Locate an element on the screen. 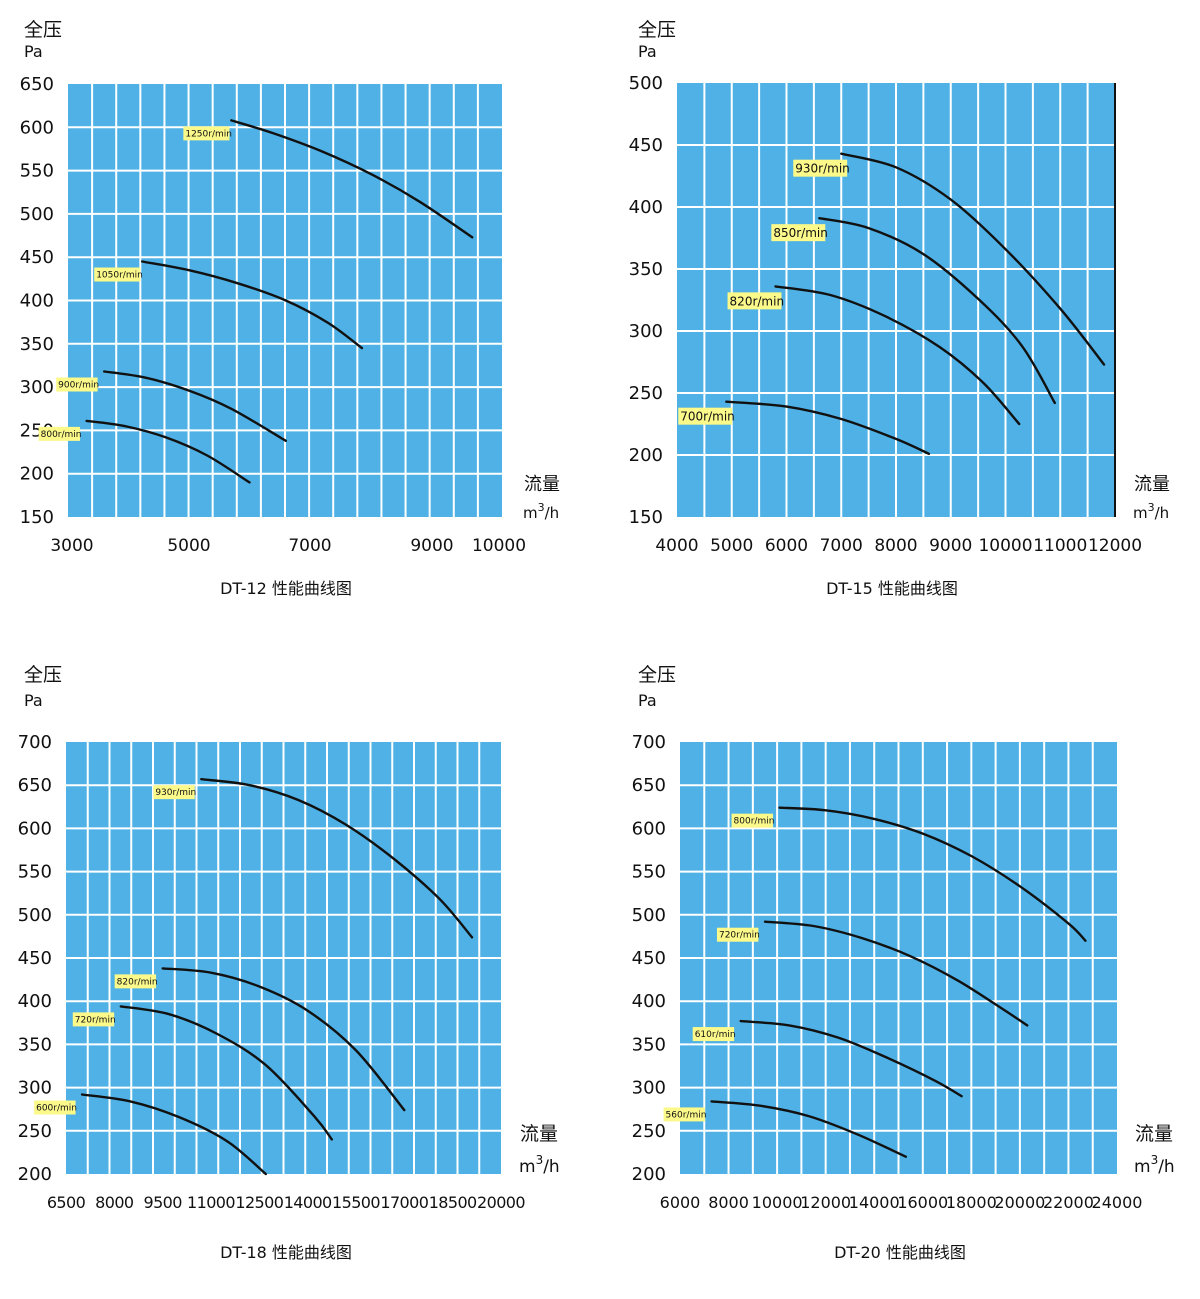 Image resolution: width=1200 pixels, height=1299 pixels. speed-label: 1250r/min is located at coordinates (208, 134).